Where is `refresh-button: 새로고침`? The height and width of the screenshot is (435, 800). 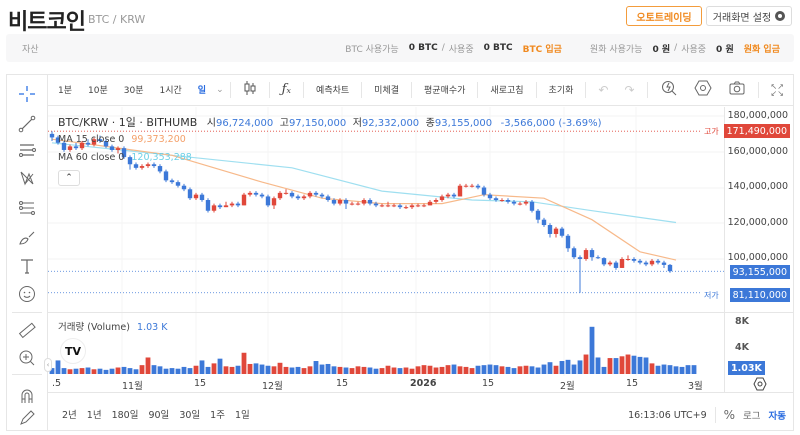
refresh-button: 새로고침 is located at coordinates (507, 91).